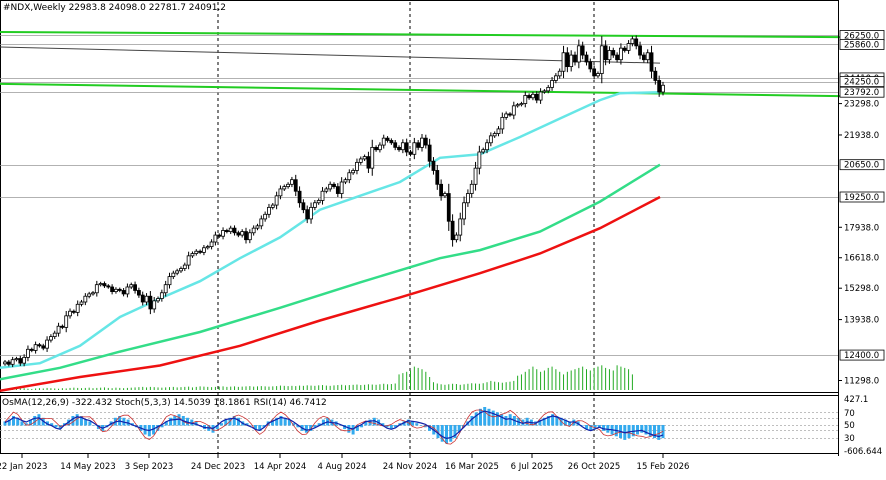 The height and width of the screenshot is (480, 886). What do you see at coordinates (472, 467) in the screenshot?
I see `time-axis-label: 16 Mar 2025` at bounding box center [472, 467].